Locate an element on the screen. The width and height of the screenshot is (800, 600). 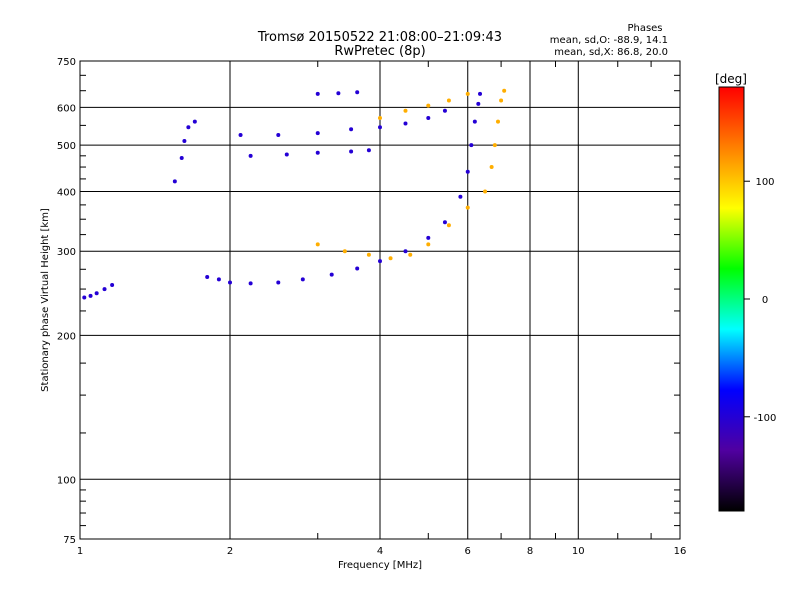
y-axis-label: Stationary phase Virtual Height [km] is located at coordinates (45, 300).